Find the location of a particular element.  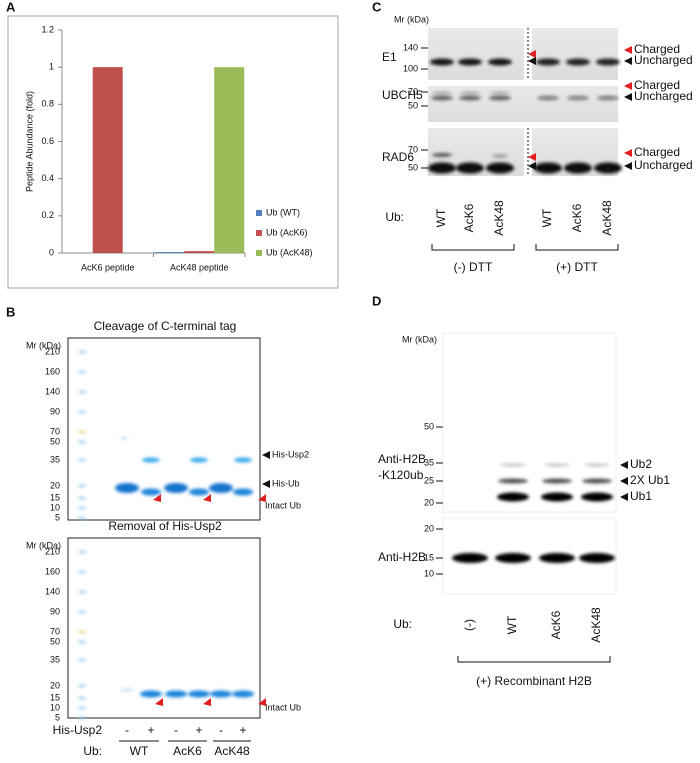

legend-label: Ub (AcK48) is located at coordinates (289, 252).